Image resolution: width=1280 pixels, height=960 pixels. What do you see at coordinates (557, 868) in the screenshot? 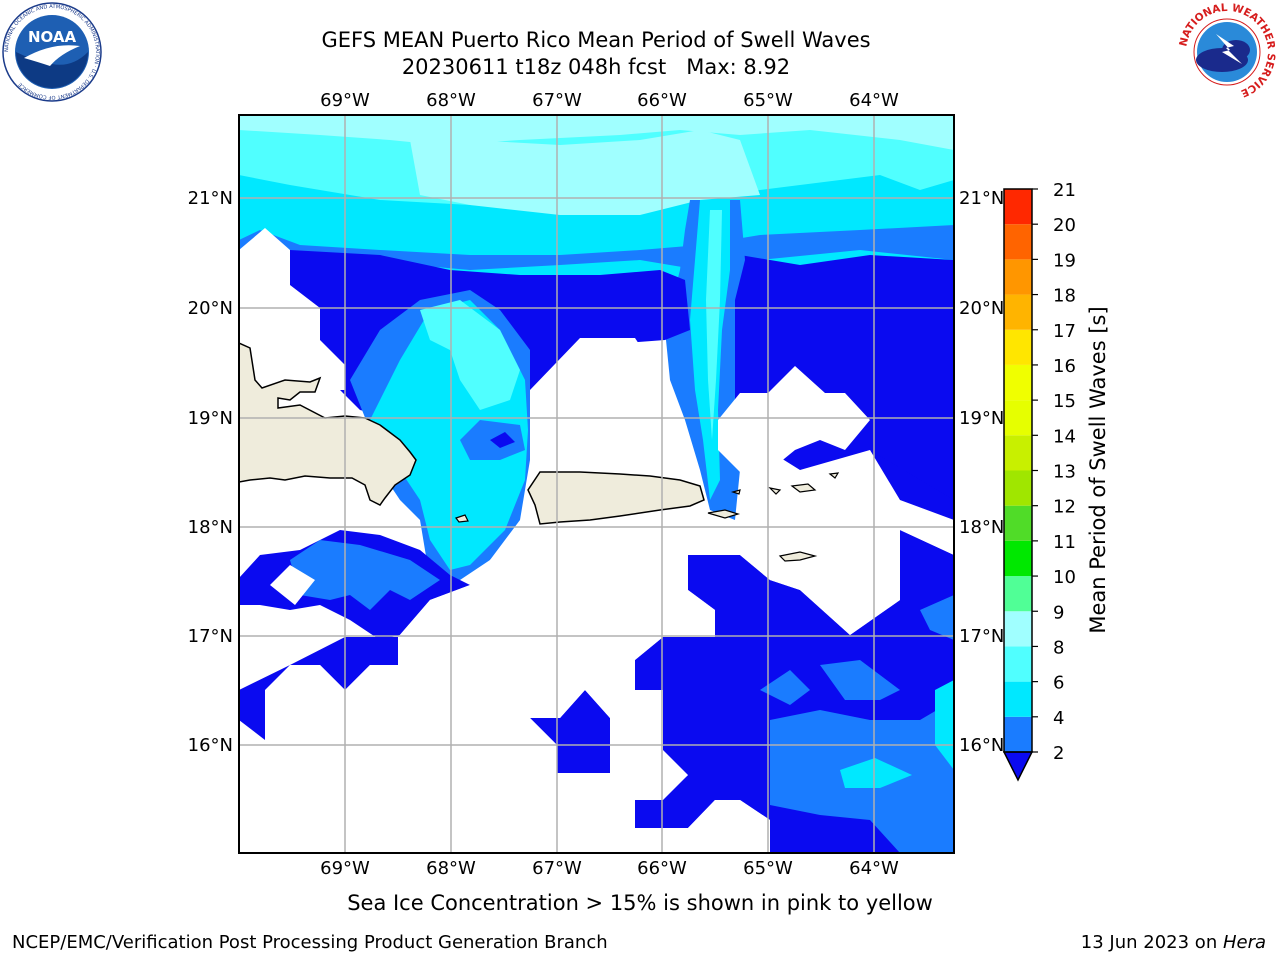
I see `lon-label-bottom: 67°W` at bounding box center [557, 868].